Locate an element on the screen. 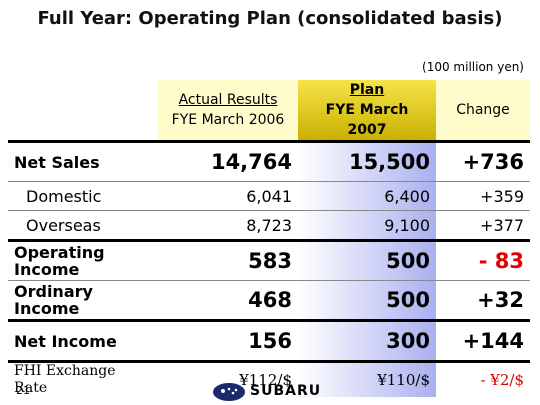 This screenshot has width=540, height=405. corner-cell is located at coordinates (83, 111).